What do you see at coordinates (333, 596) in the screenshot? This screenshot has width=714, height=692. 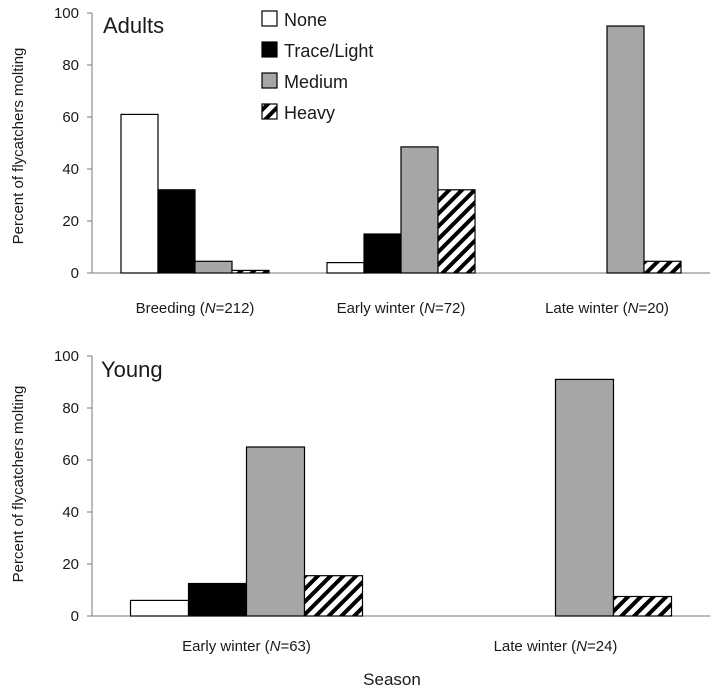 I see `bar-young-early-winter-heavy` at bounding box center [333, 596].